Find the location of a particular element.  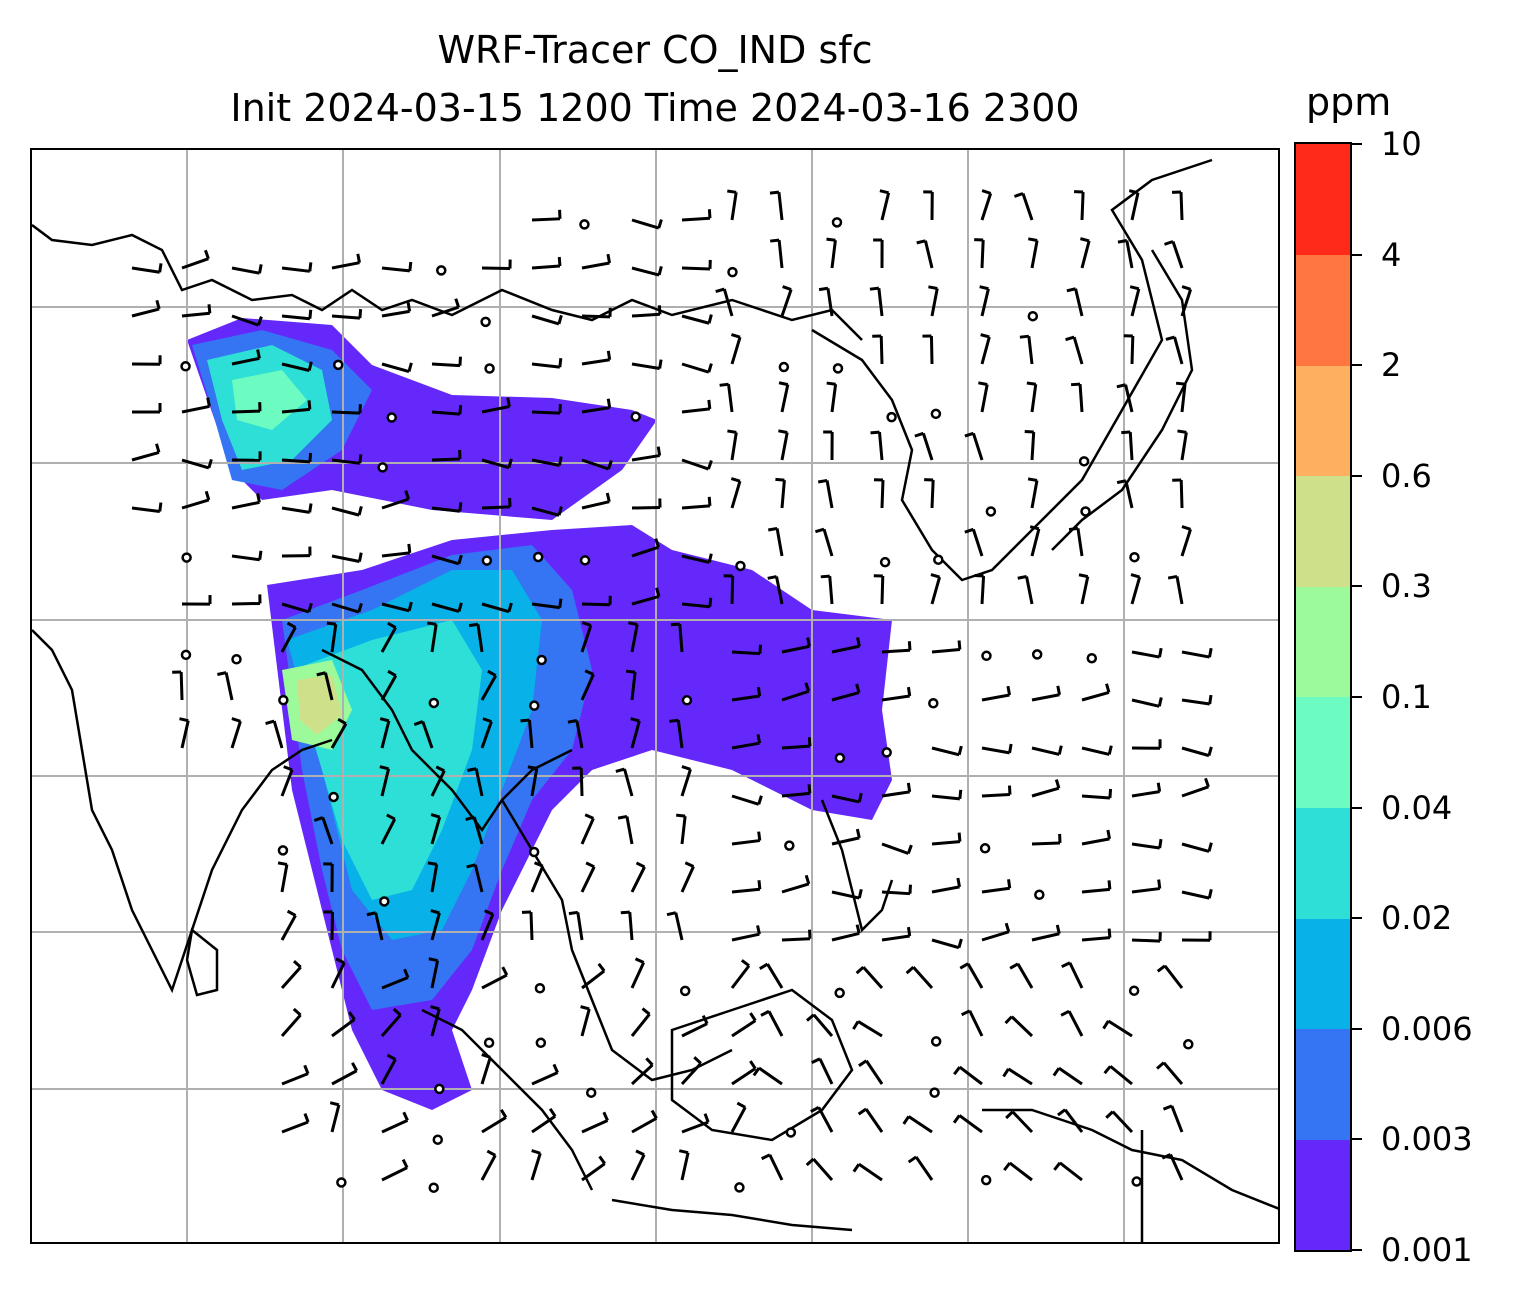

colorbar-tick-label: 2 is located at coordinates (1391, 365).